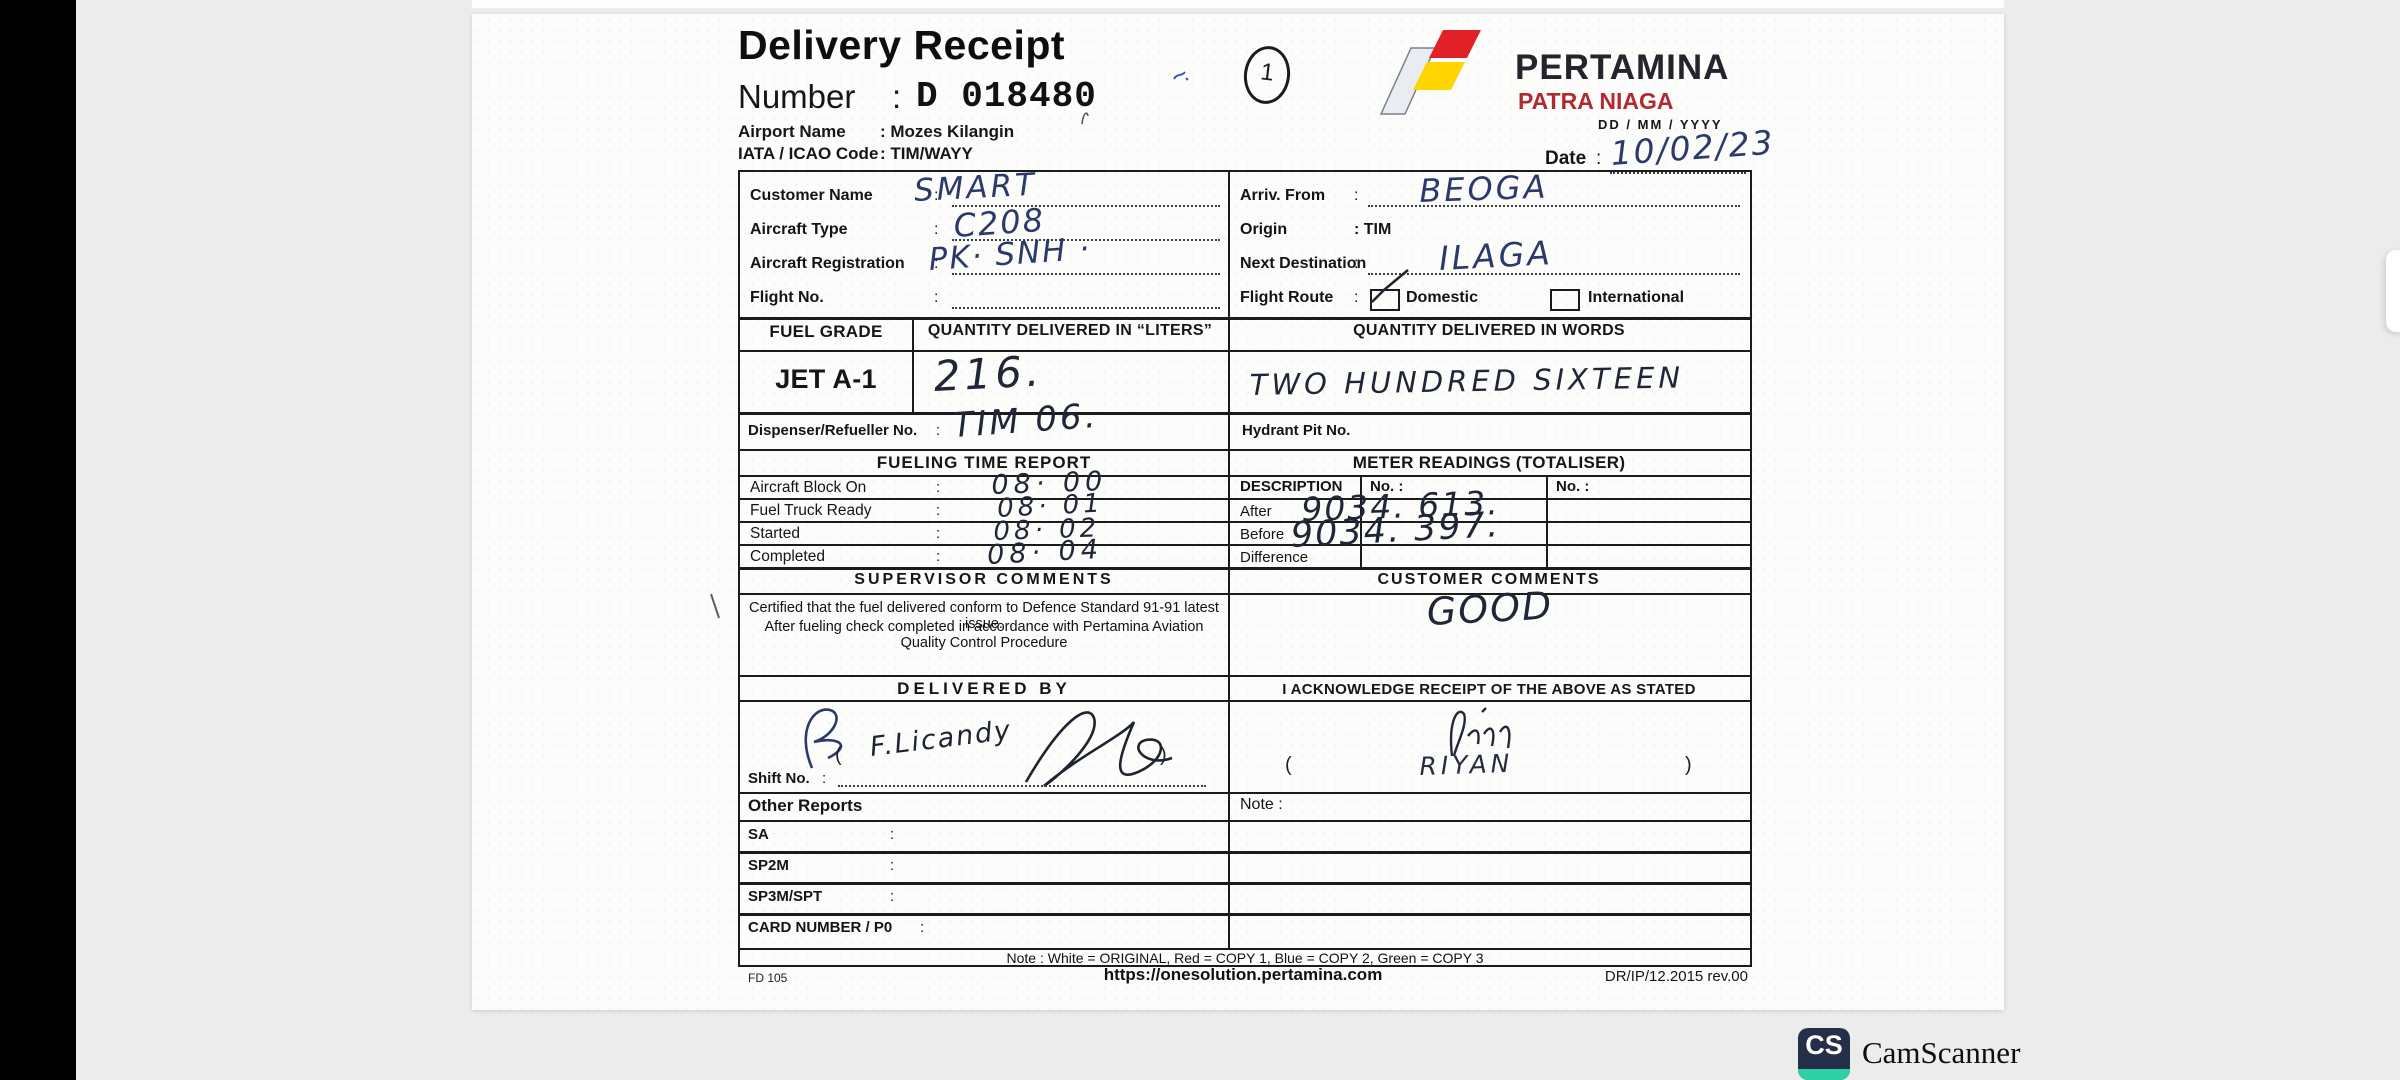 Image resolution: width=2400 pixels, height=1080 pixels. I want to click on meter-no1-label: No. :, so click(1387, 486).